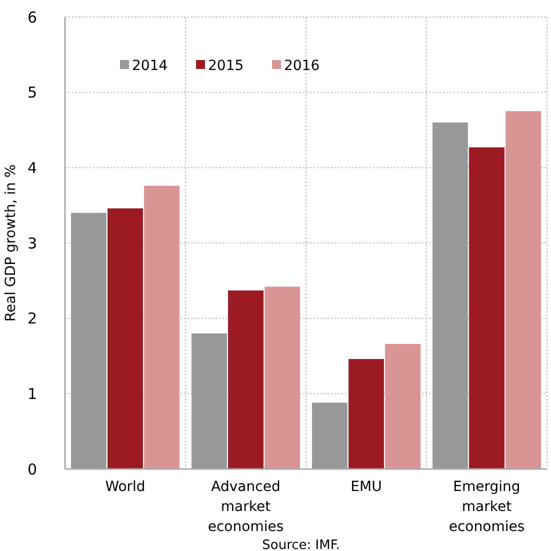 This screenshot has height=551, width=551. I want to click on y-tick-label: 1, so click(32, 393).